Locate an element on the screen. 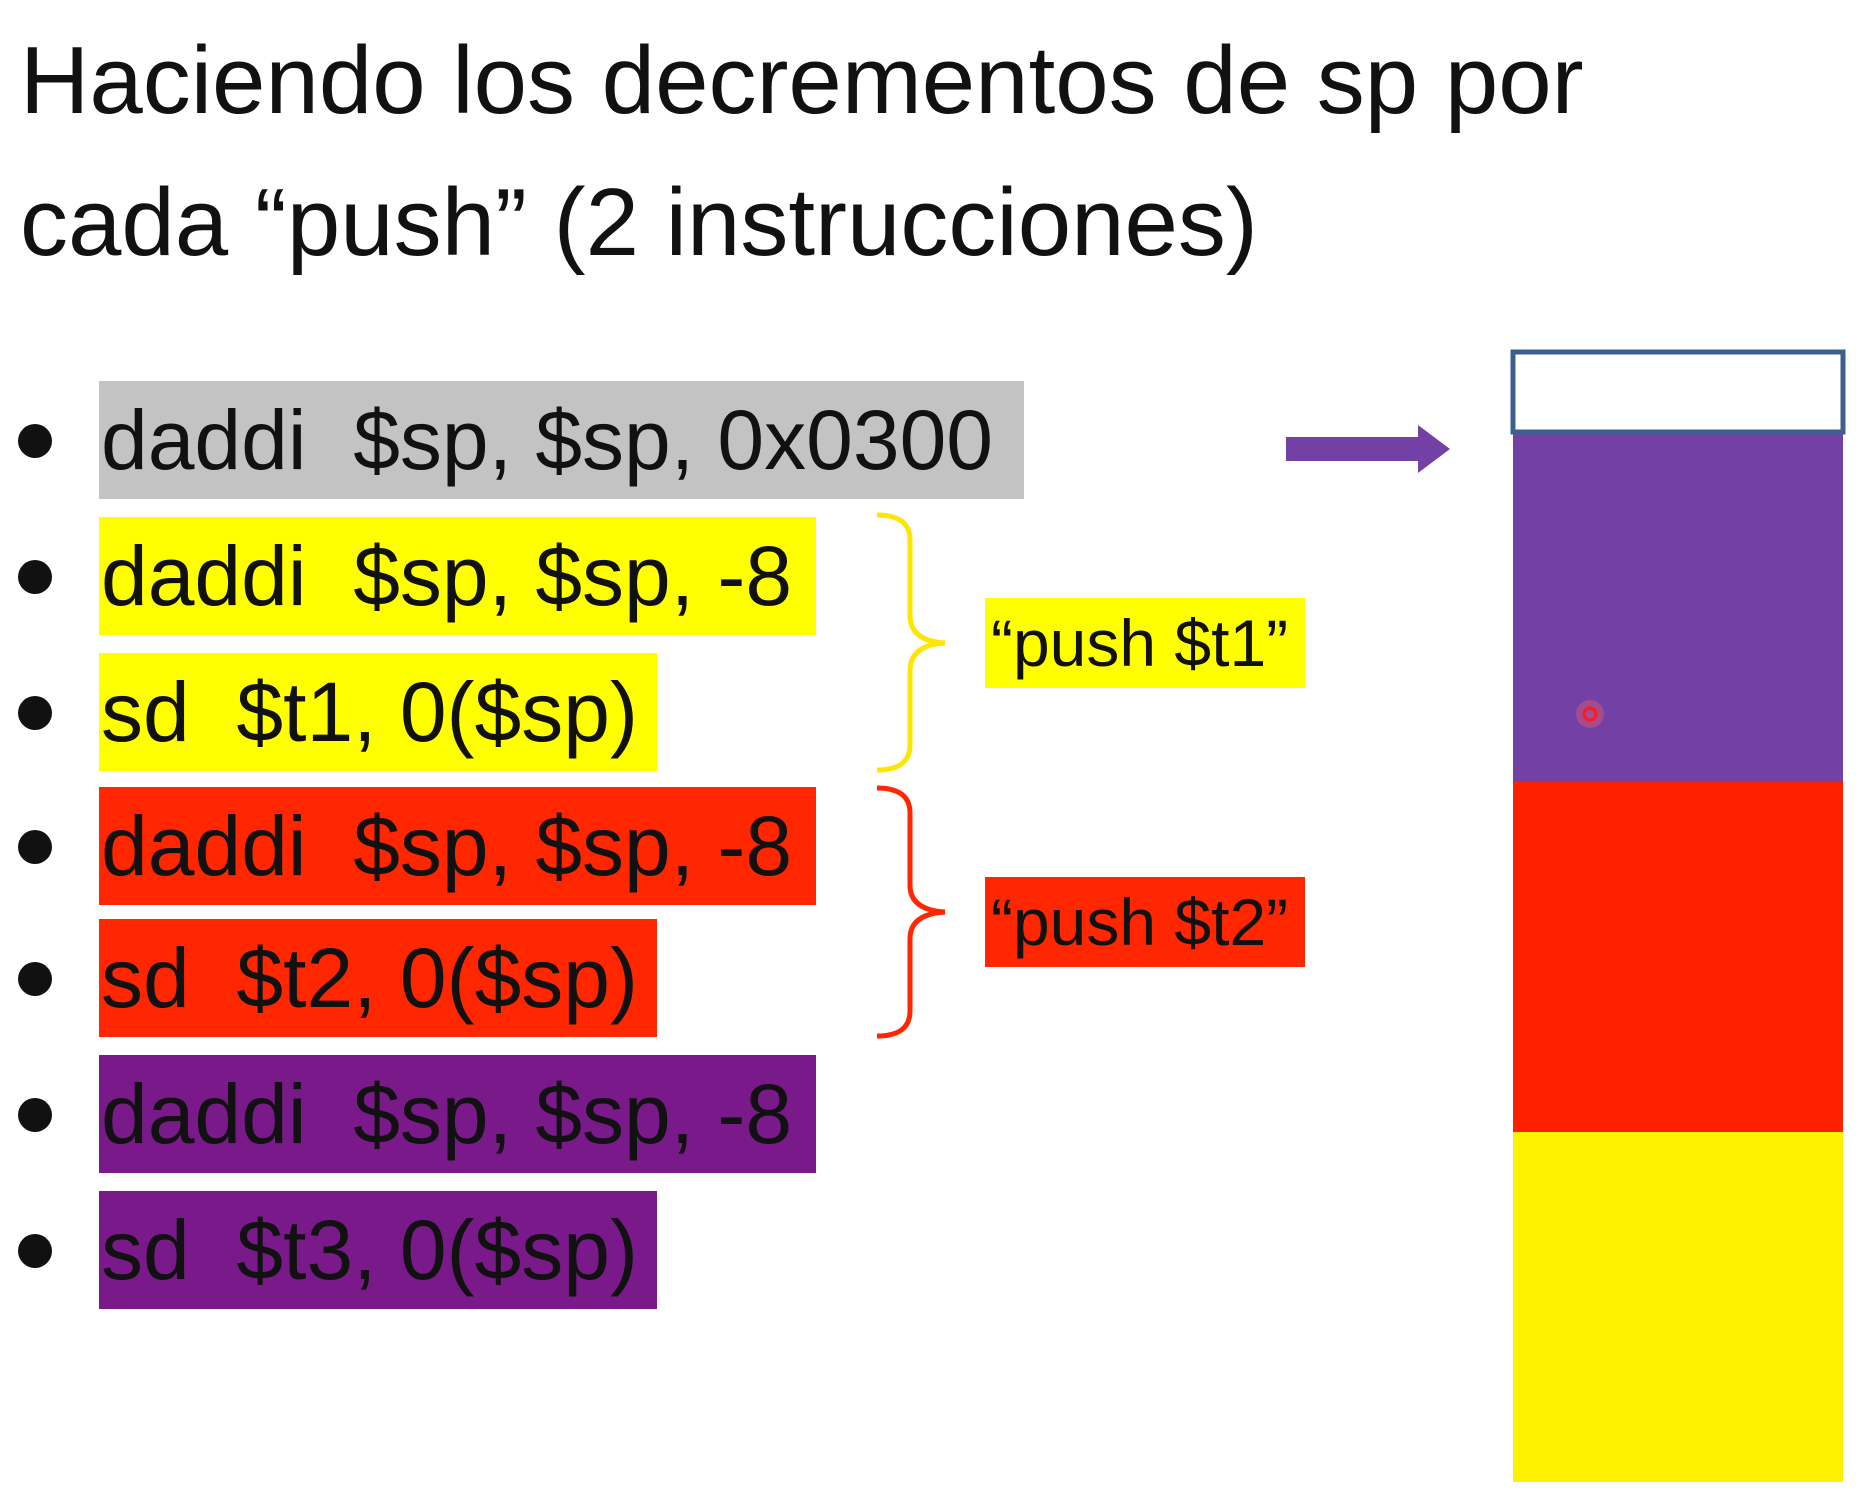  instruction-6: daddi $sp, $sp, -8 is located at coordinates (457, 1114).